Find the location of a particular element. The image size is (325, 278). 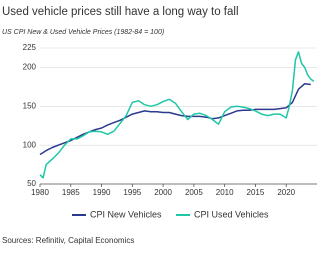

x-tick-label: 1990 is located at coordinates (102, 192).